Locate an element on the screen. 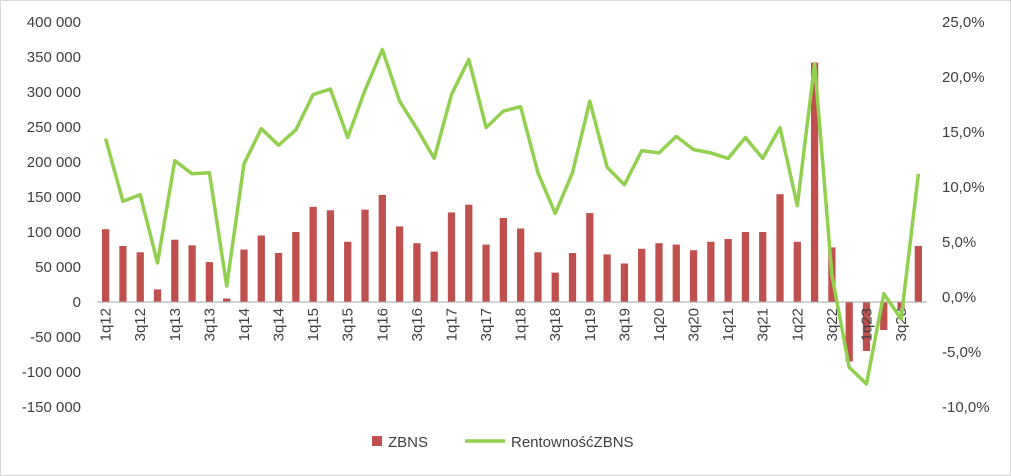  right-tick-label: -10,0% is located at coordinates (966, 407).